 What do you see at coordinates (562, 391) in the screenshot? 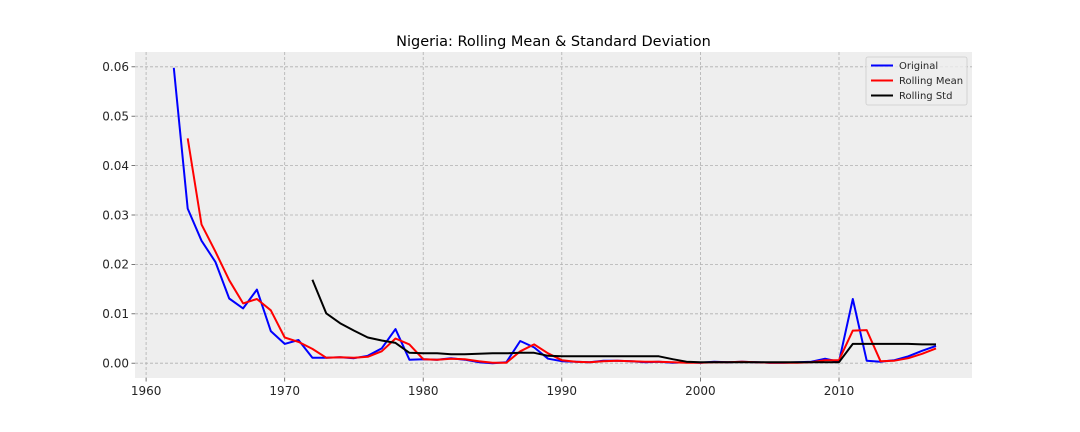
I see `x-tick-label: 1990` at bounding box center [562, 391].